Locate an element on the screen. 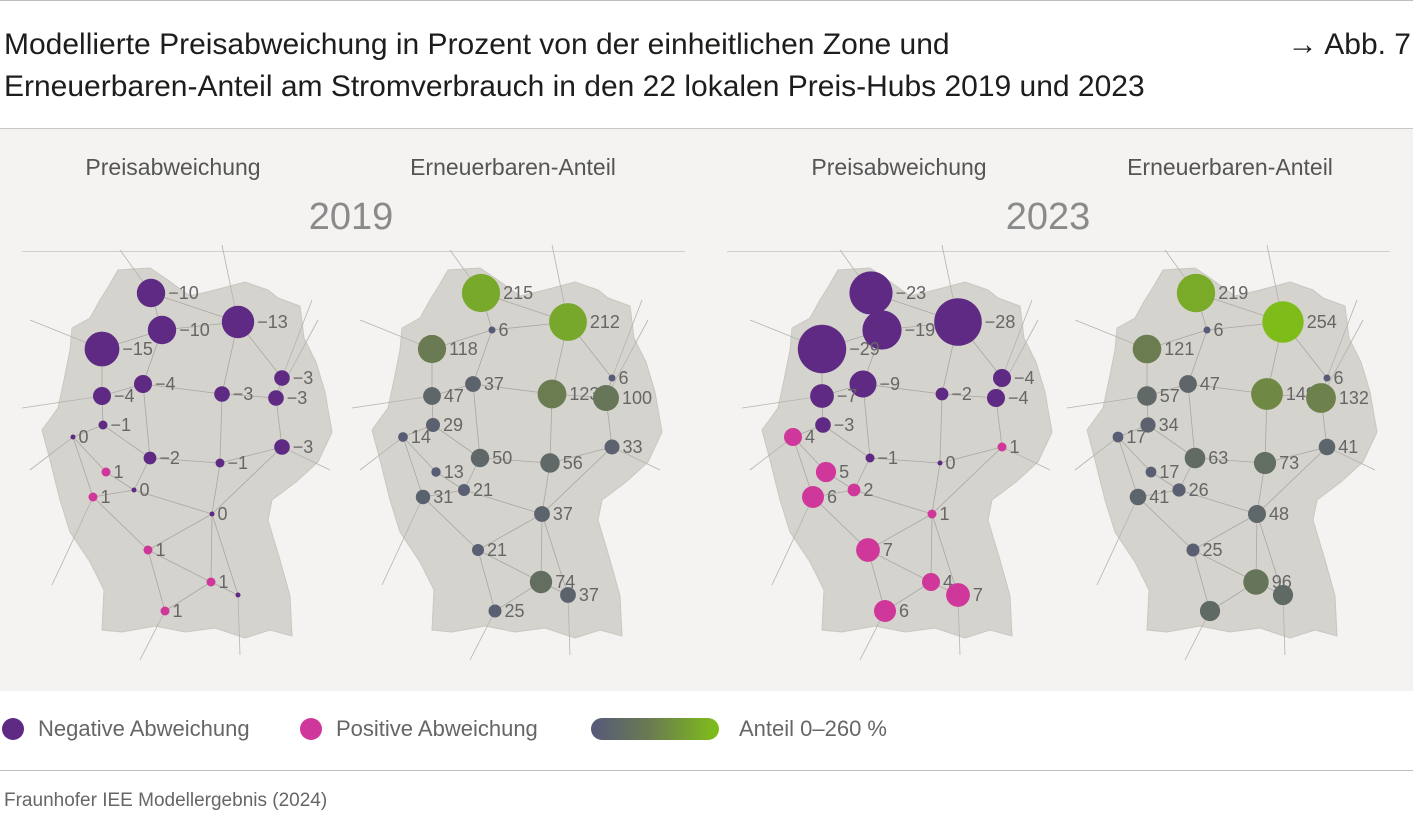 The width and height of the screenshot is (1413, 831). hub-value-label-4: −29 is located at coordinates (864, 349).